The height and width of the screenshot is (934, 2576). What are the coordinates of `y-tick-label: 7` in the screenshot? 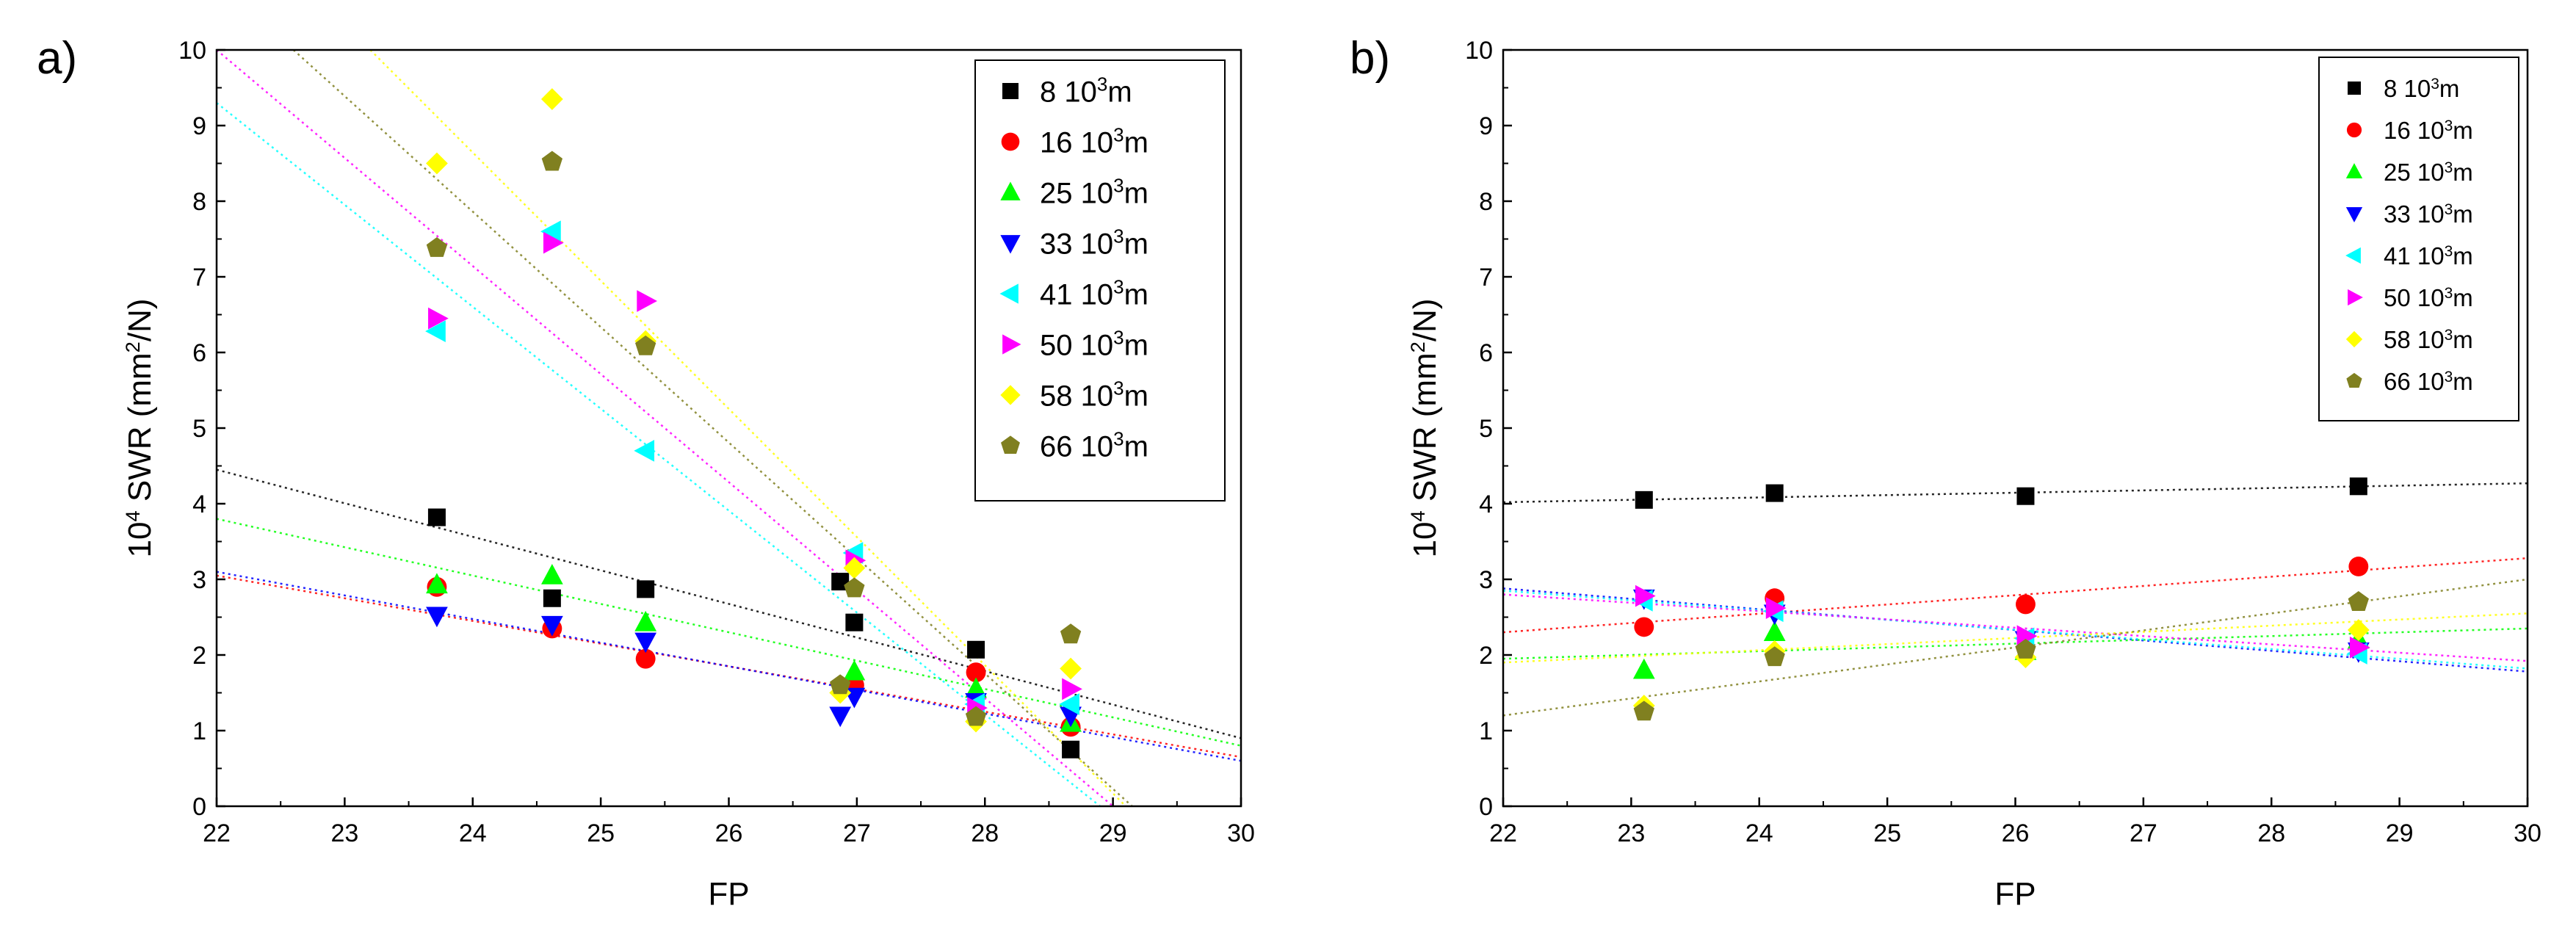 It's located at (199, 278).